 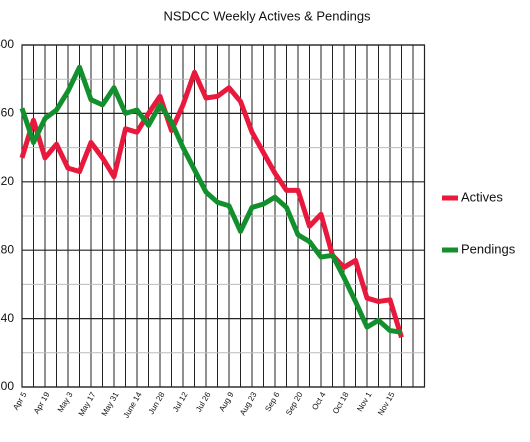 I want to click on chart-title: NSDCC Weekly Actives & Pendings, so click(x=267, y=15).